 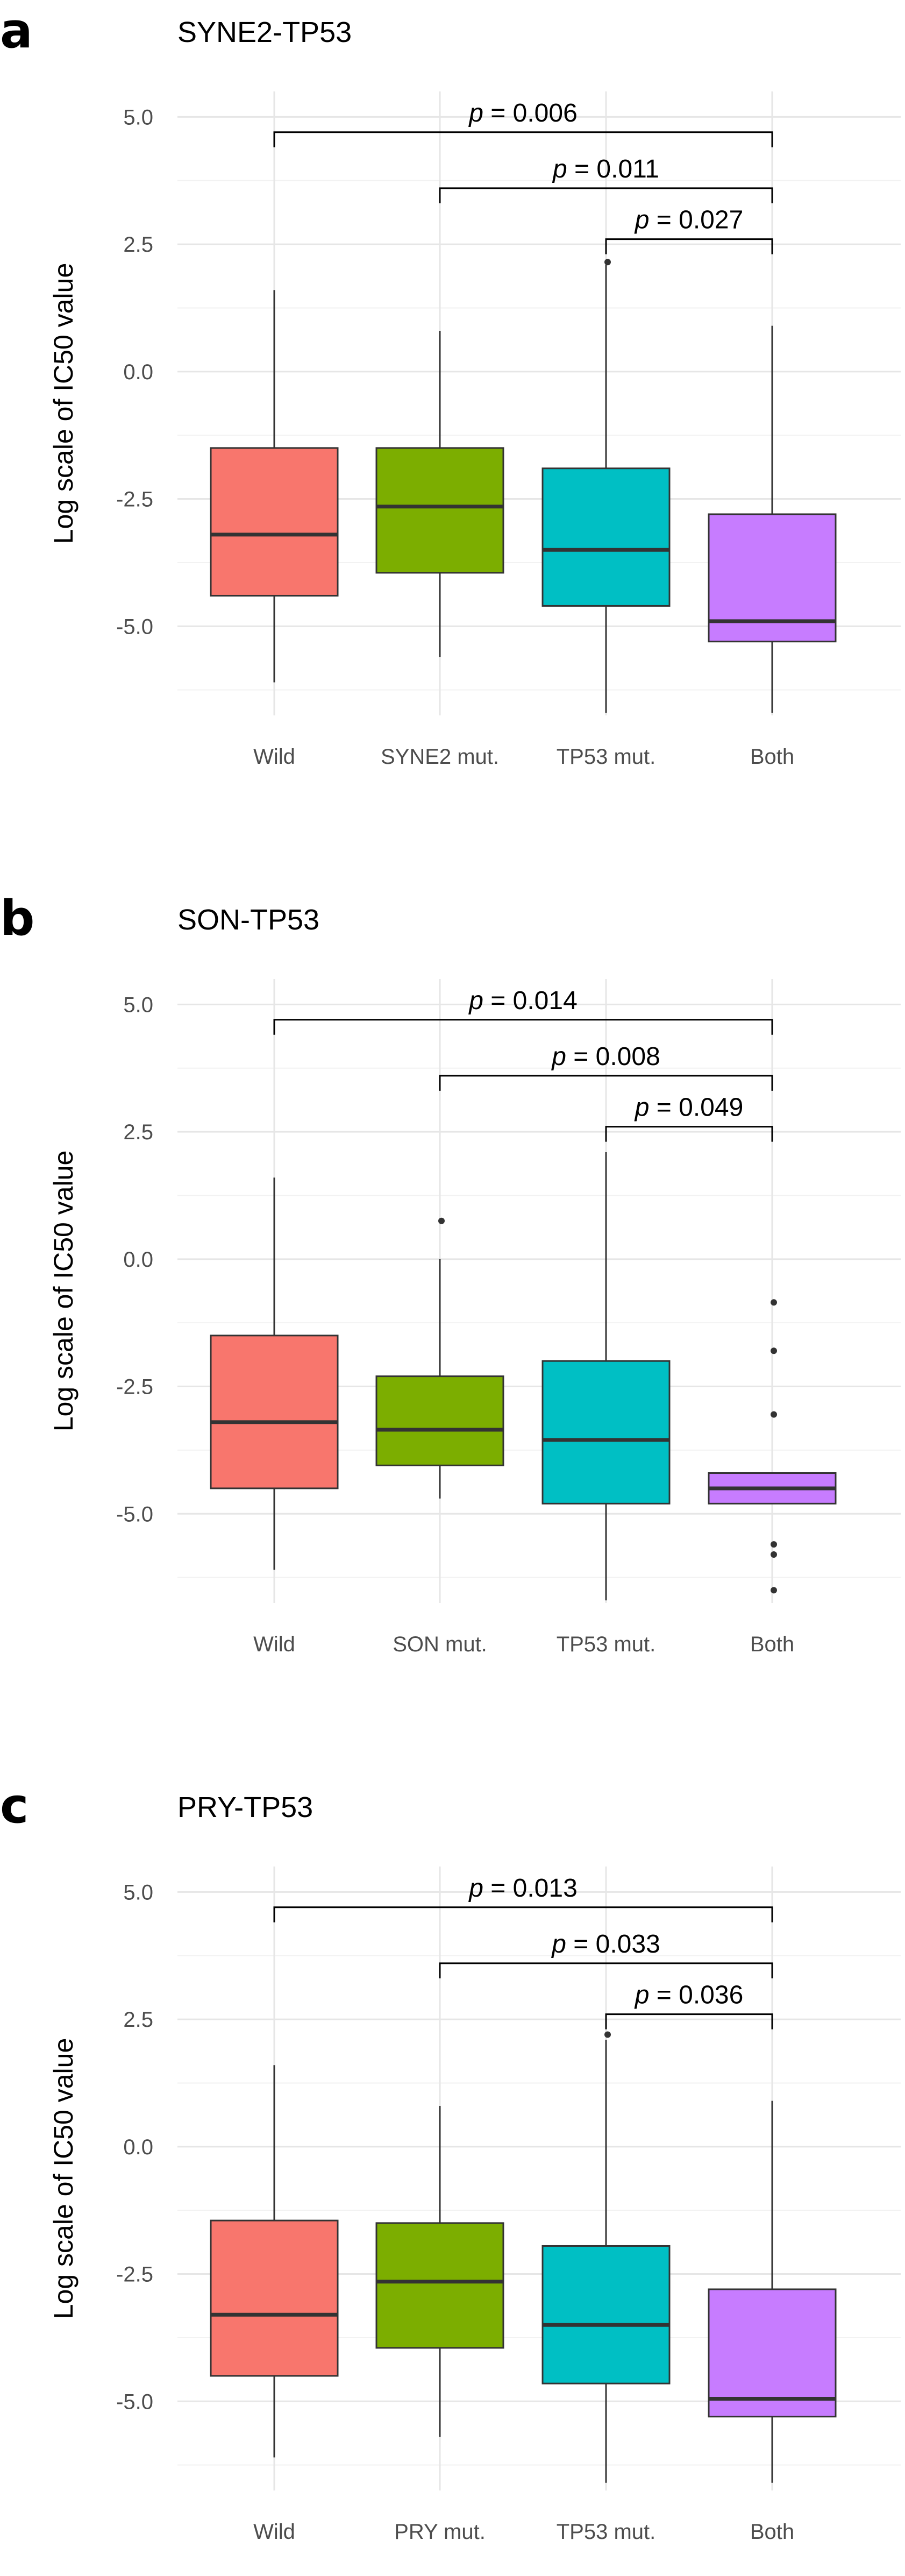 I want to click on comparison-bracket-1: p = 0.033, so click(x=606, y=1954).